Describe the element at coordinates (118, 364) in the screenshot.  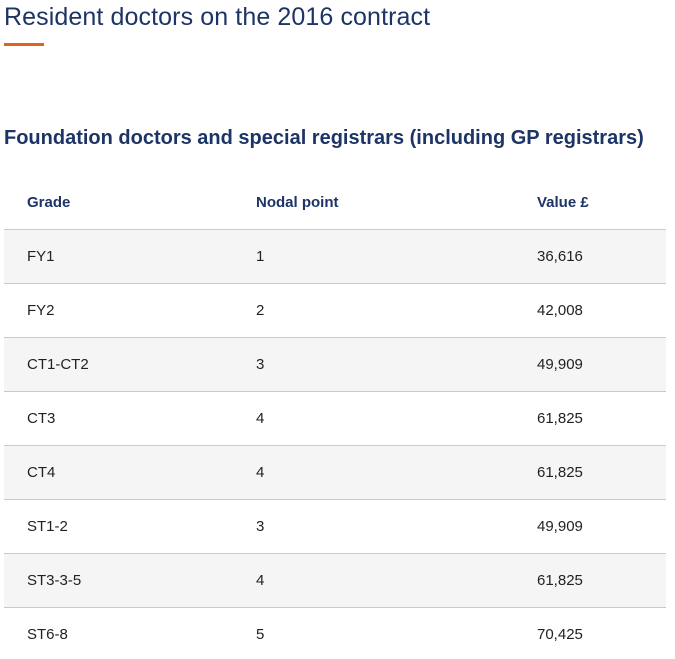
I see `grade-cell: CT1-CT2` at that location.